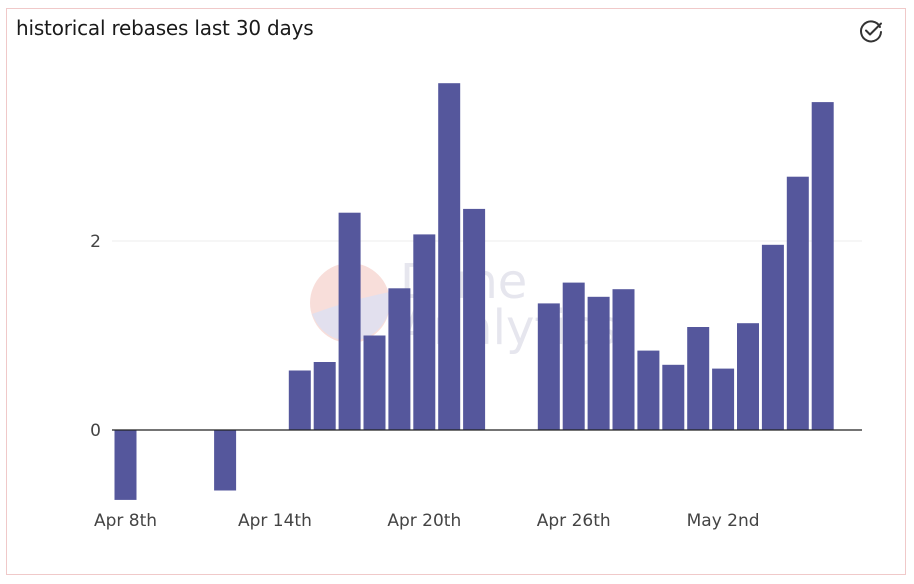 The height and width of the screenshot is (584, 914). What do you see at coordinates (125, 521) in the screenshot?
I see `x-tick-label: Apr 8th` at bounding box center [125, 521].